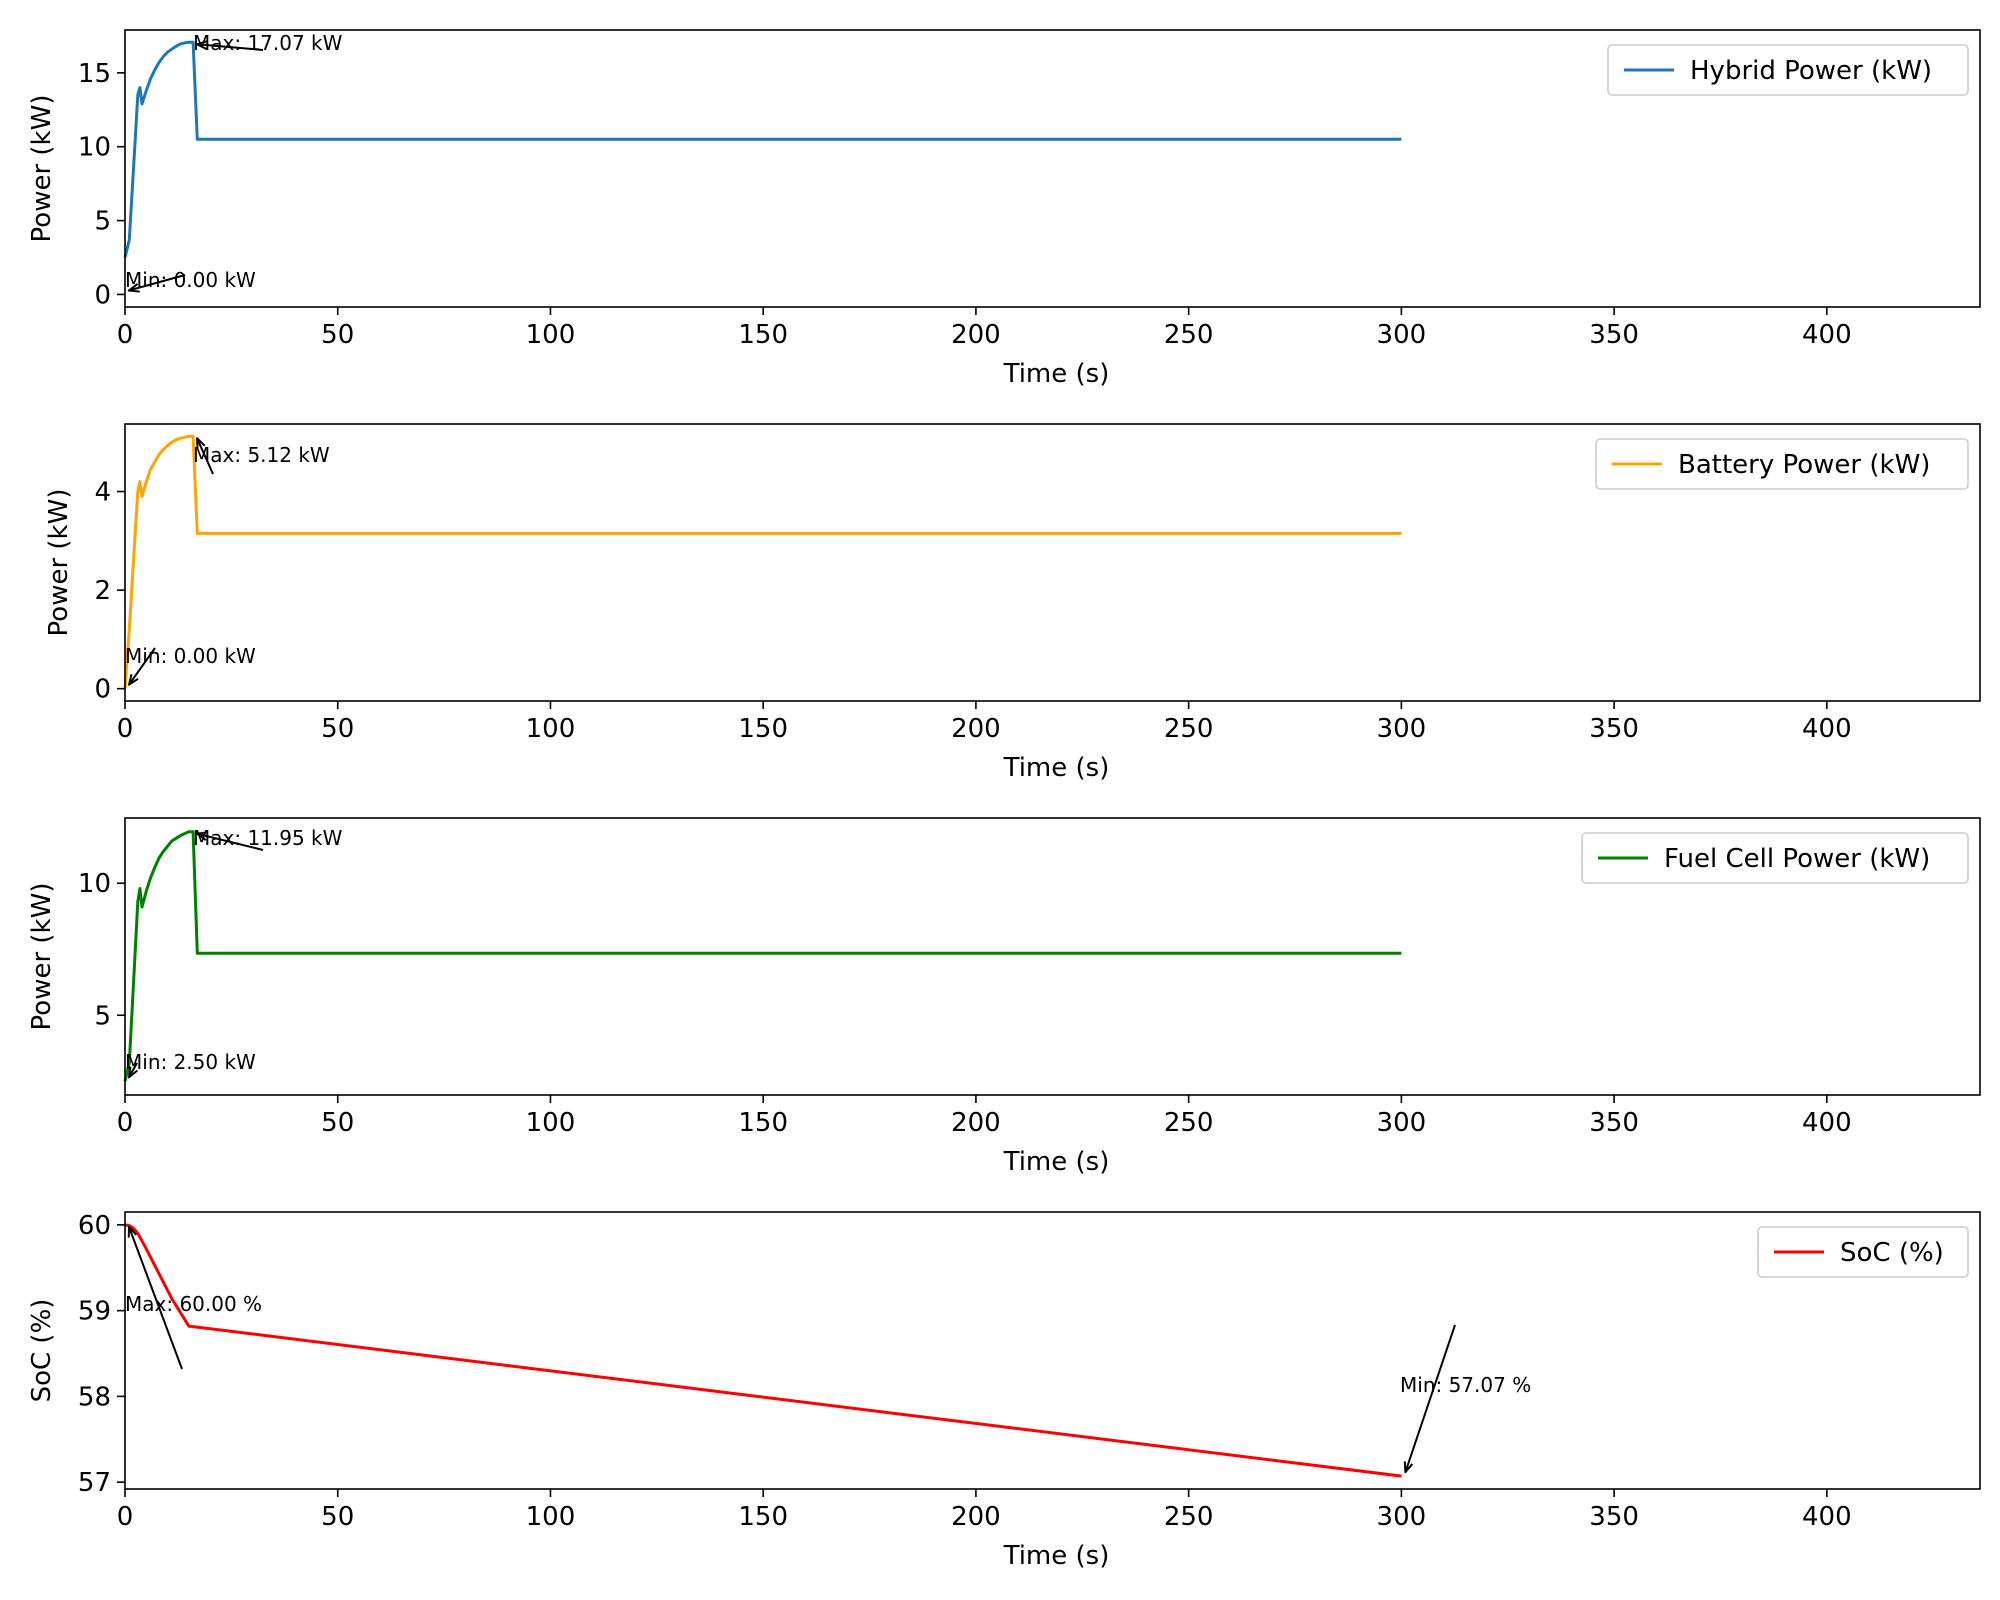  Describe the element at coordinates (1811, 71) in the screenshot. I see `legend-label: Hybrid Power (kW)` at that location.